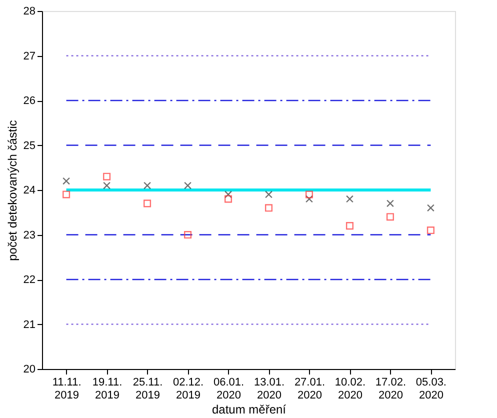  I want to click on y-tick-label: 24, so click(29, 190).